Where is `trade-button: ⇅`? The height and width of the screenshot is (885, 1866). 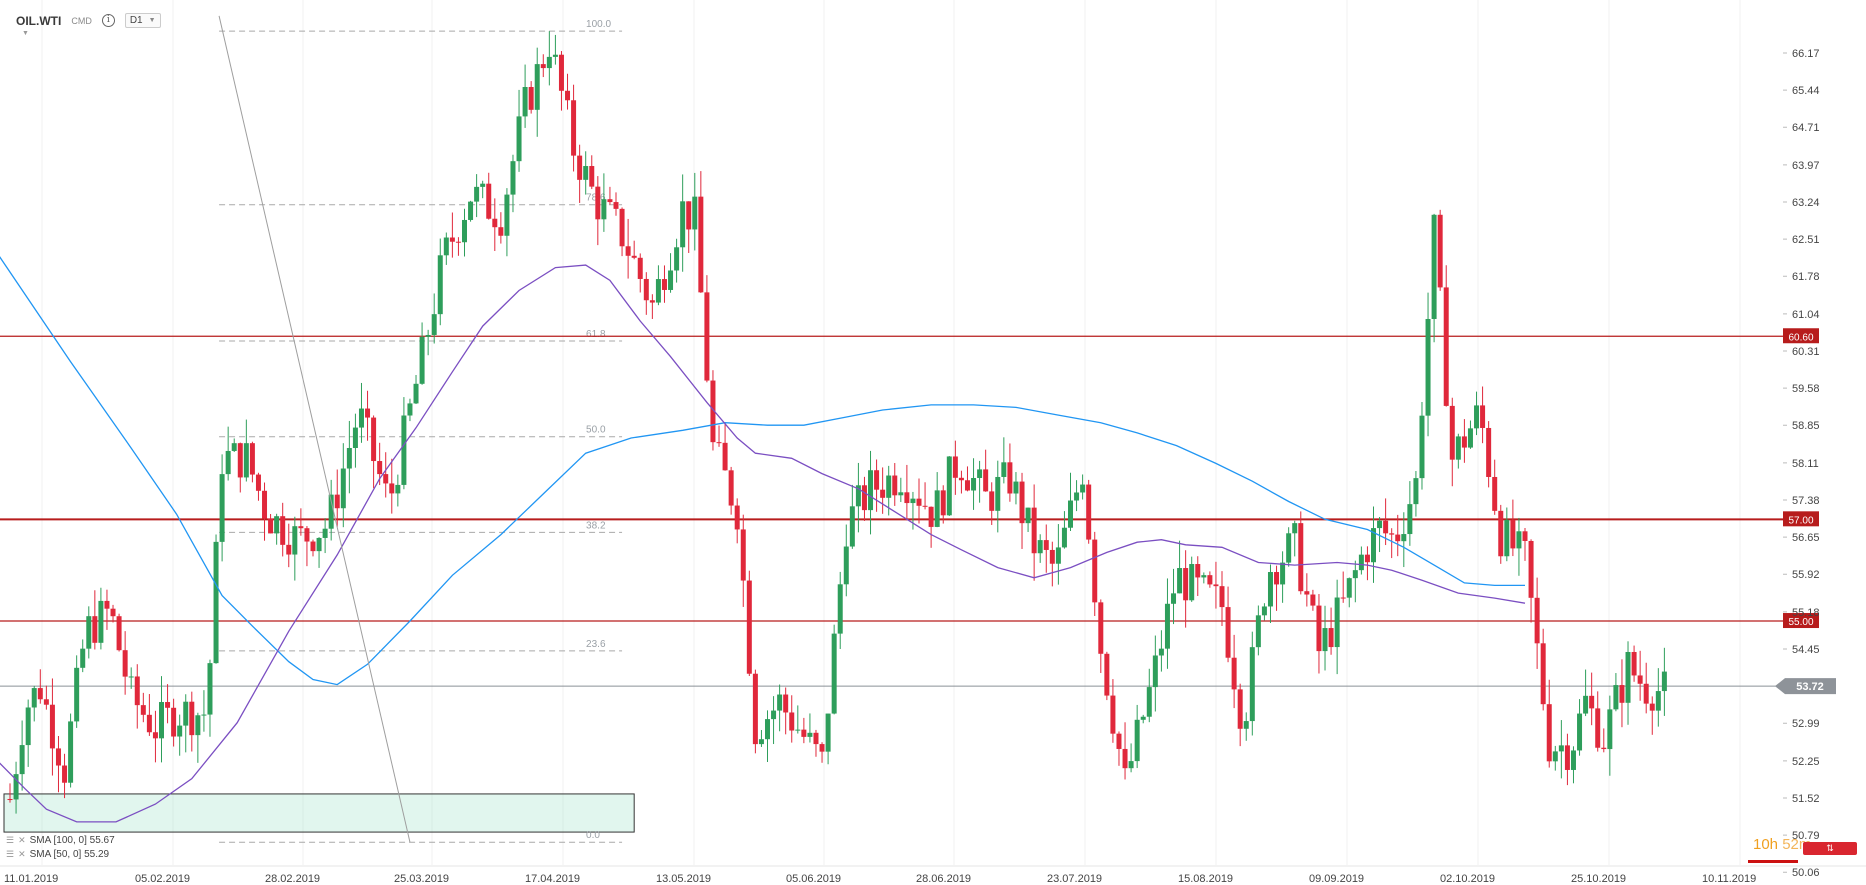
trade-button: ⇅ is located at coordinates (1830, 848).